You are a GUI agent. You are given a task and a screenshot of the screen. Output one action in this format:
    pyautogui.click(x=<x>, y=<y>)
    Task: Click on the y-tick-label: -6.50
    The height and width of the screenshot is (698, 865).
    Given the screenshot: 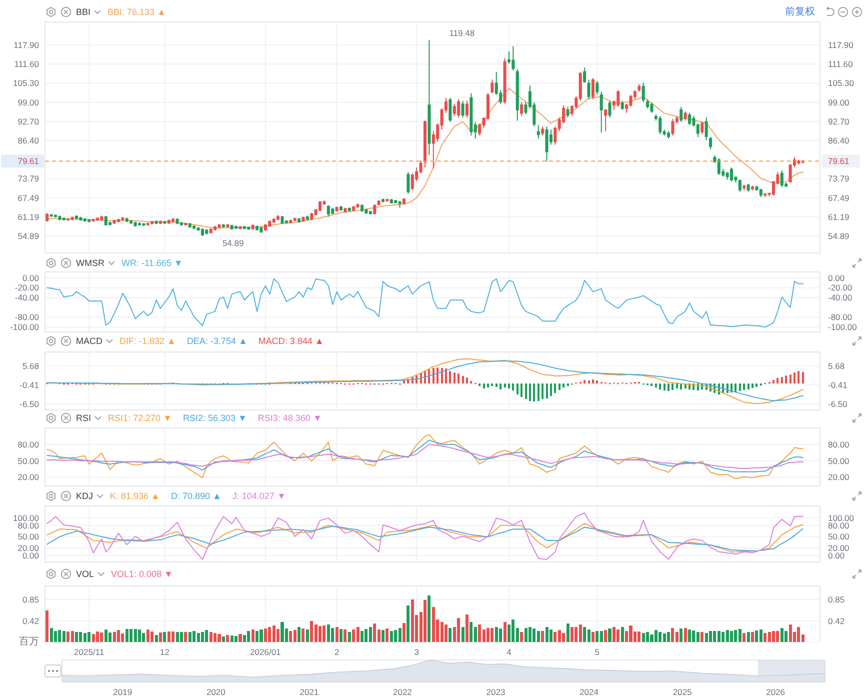 What is the action you would take?
    pyautogui.click(x=30, y=403)
    